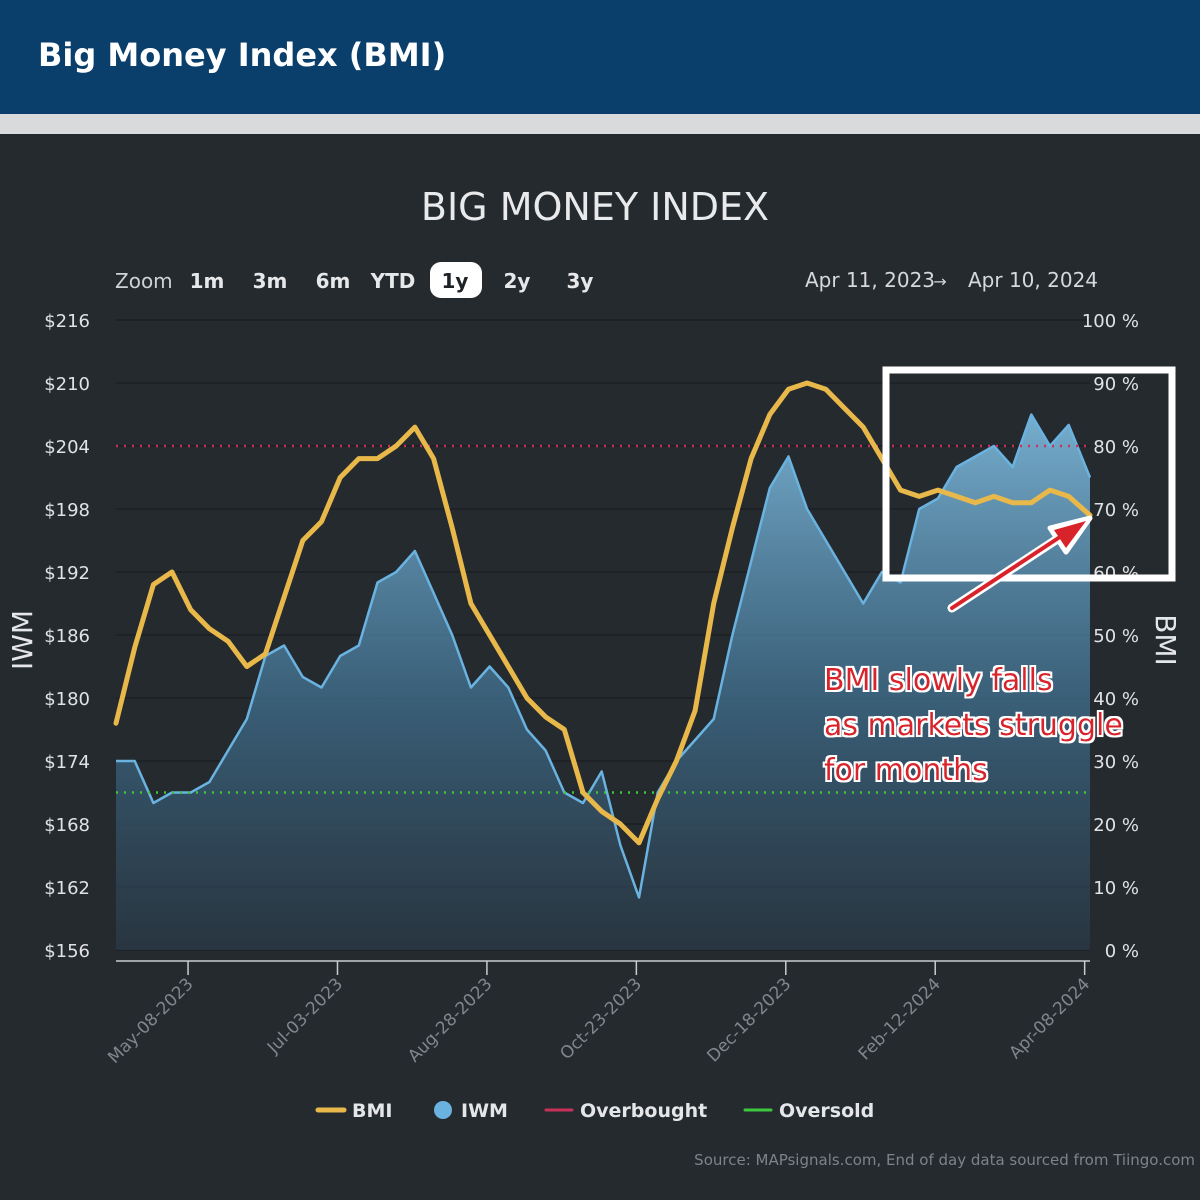 This screenshot has width=1200, height=1200. I want to click on header-title: Big Money Index (BMI), so click(242, 55).